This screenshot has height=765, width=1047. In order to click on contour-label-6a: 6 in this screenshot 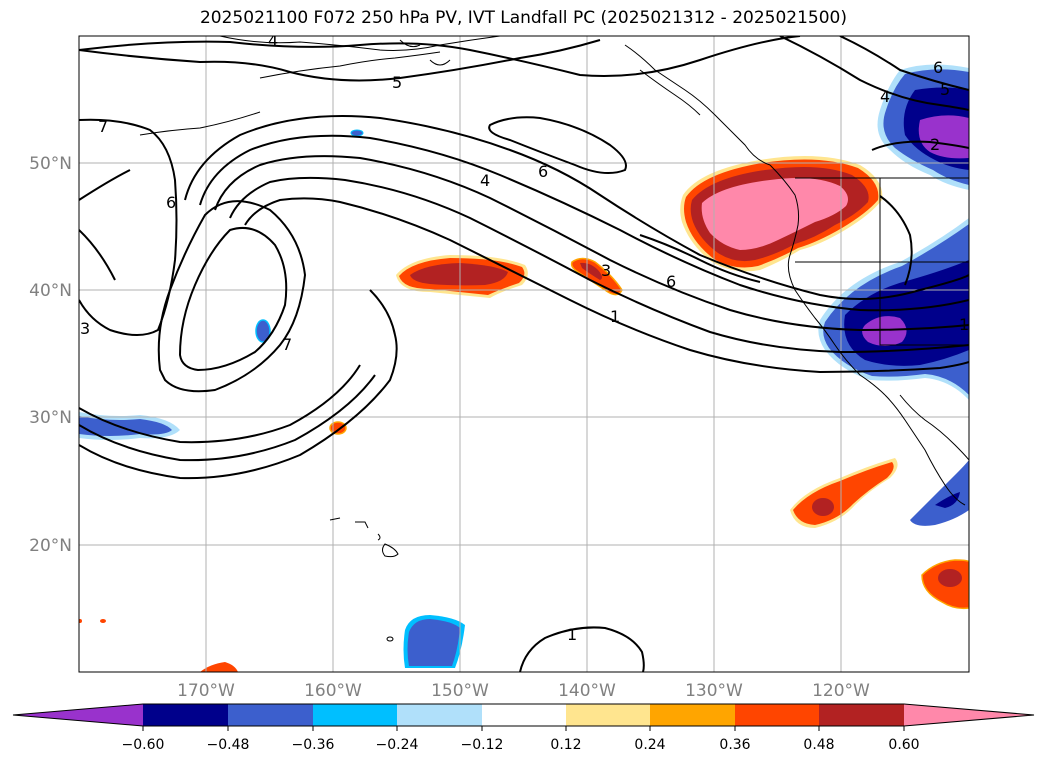, I will do `click(171, 202)`.